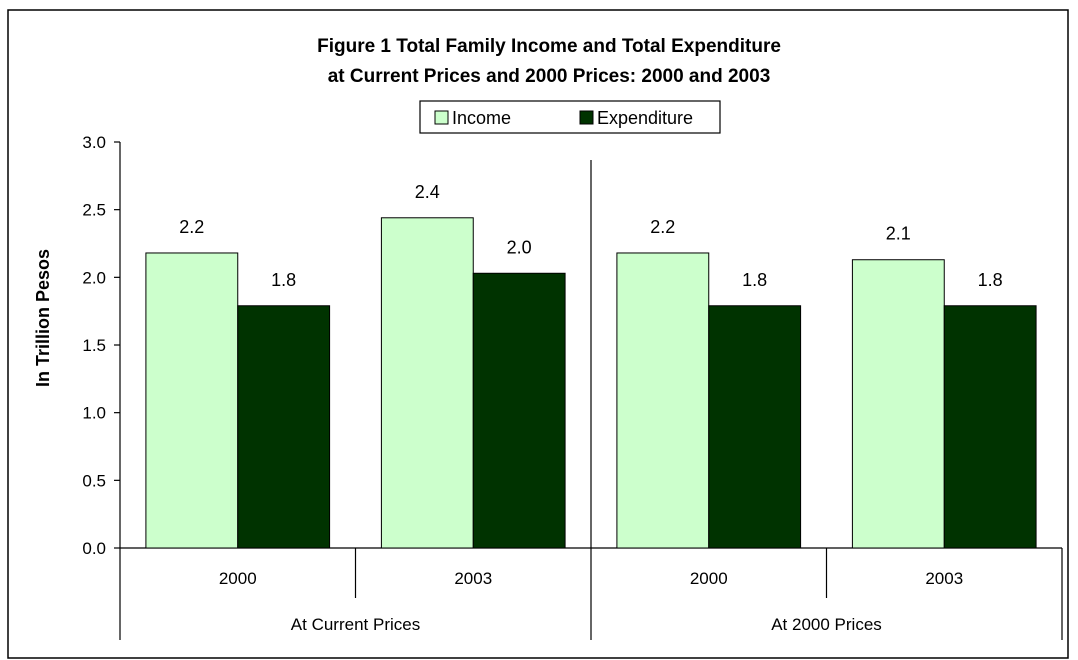  Describe the element at coordinates (645, 118) in the screenshot. I see `legend-label-expenditure: Expenditure` at that location.